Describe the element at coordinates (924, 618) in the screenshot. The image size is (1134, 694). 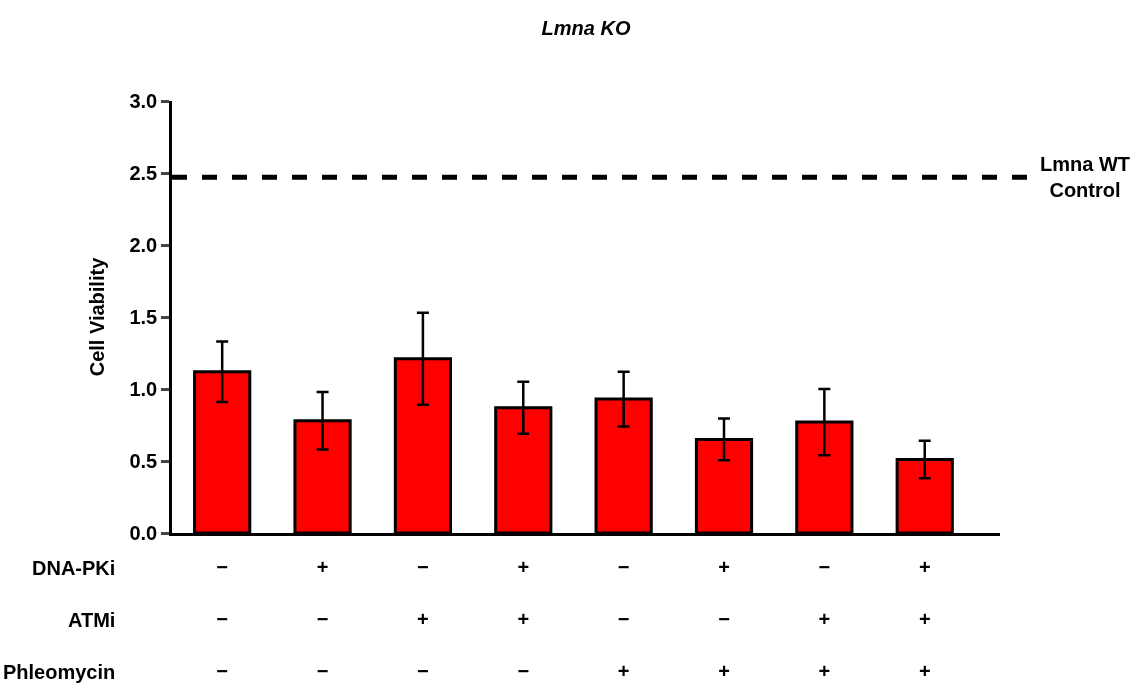
I see `category-label: + + +` at that location.